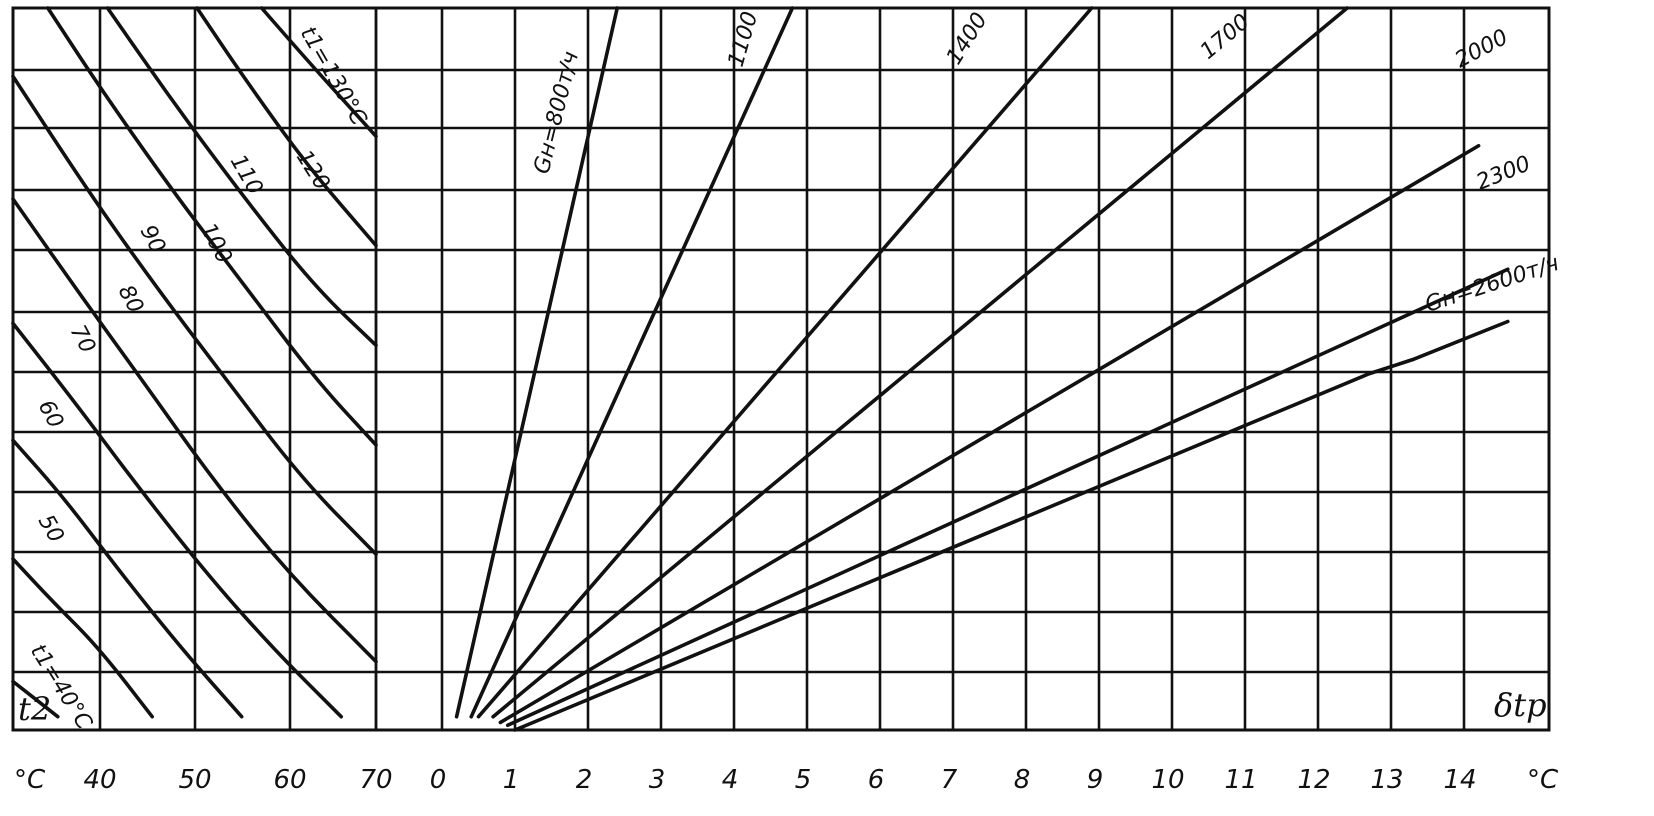 The width and height of the screenshot is (1654, 816). What do you see at coordinates (152, 239) in the screenshot?
I see `isotherm-label: 90` at bounding box center [152, 239].